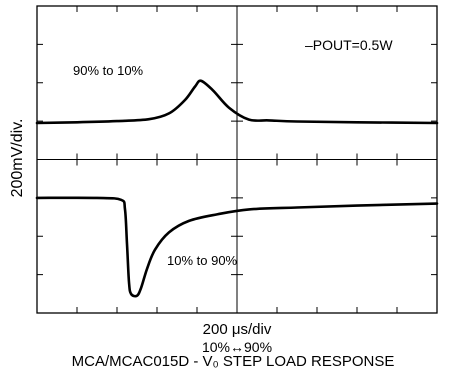  Describe the element at coordinates (237, 329) in the screenshot. I see `x-axis-label: 200 μs/div` at that location.